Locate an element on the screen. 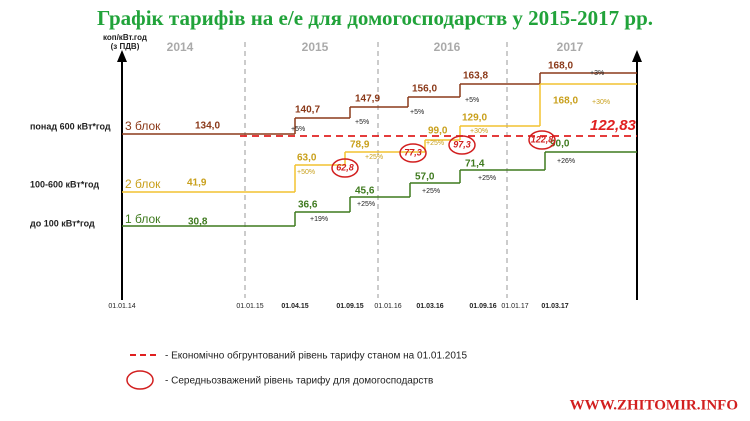 This screenshot has width=750, height=421. x-tick-label: 01.04.15 is located at coordinates (294, 306).